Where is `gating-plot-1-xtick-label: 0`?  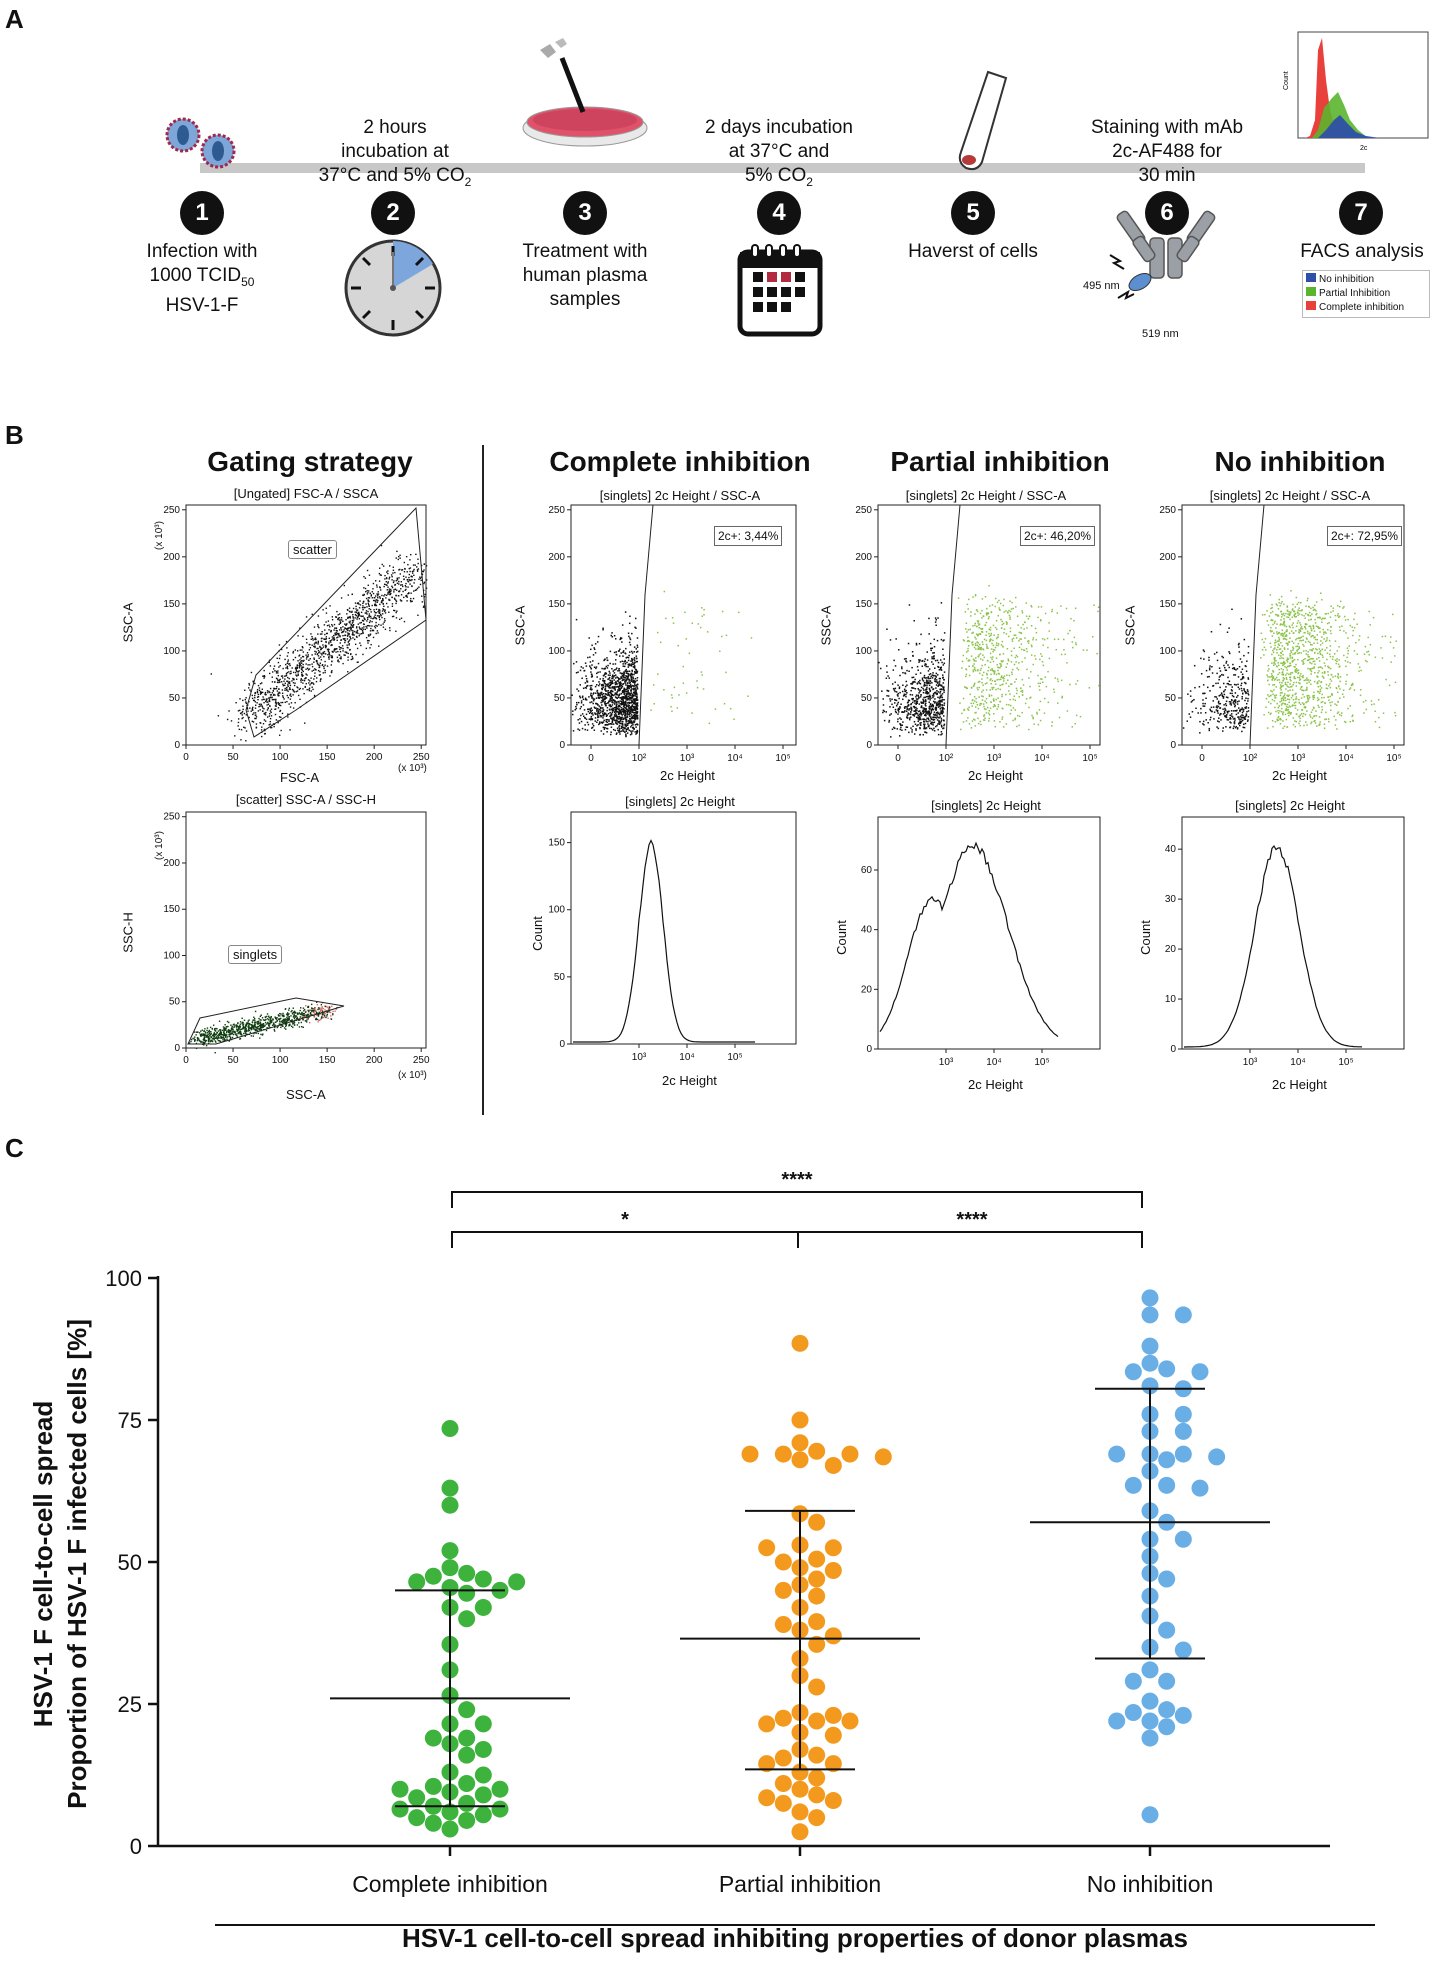 gating-plot-1-xtick-label: 0 is located at coordinates (186, 757).